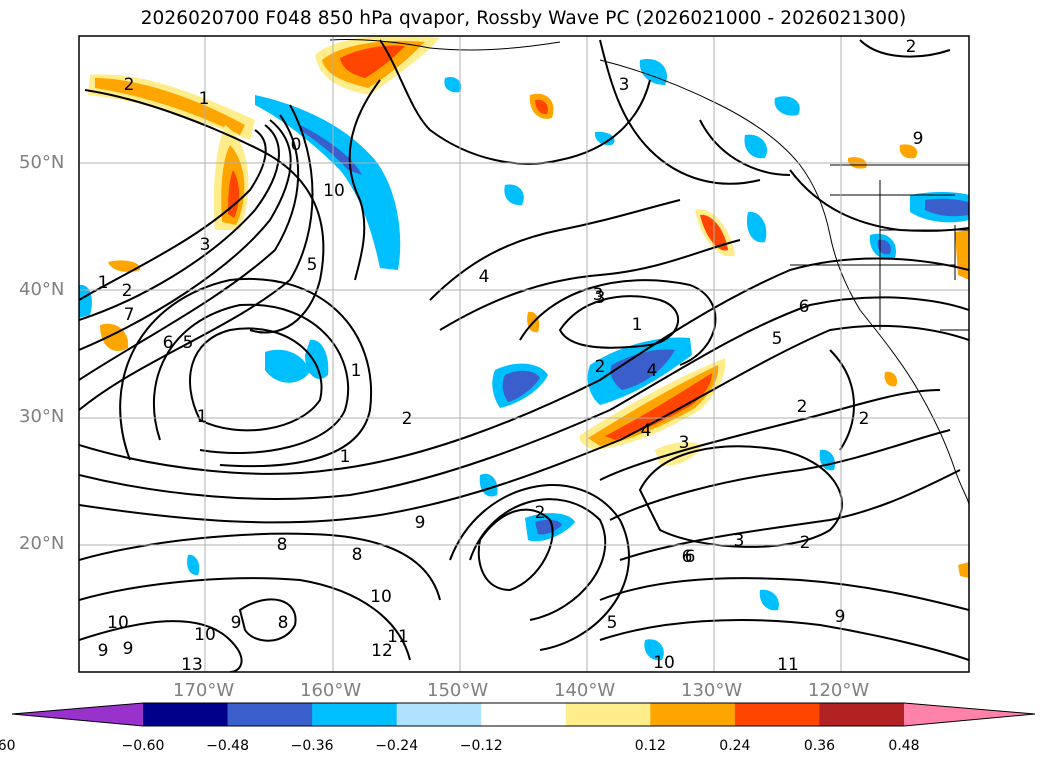 This screenshot has width=1047, height=765. I want to click on colorbar-outline, so click(523, 714).